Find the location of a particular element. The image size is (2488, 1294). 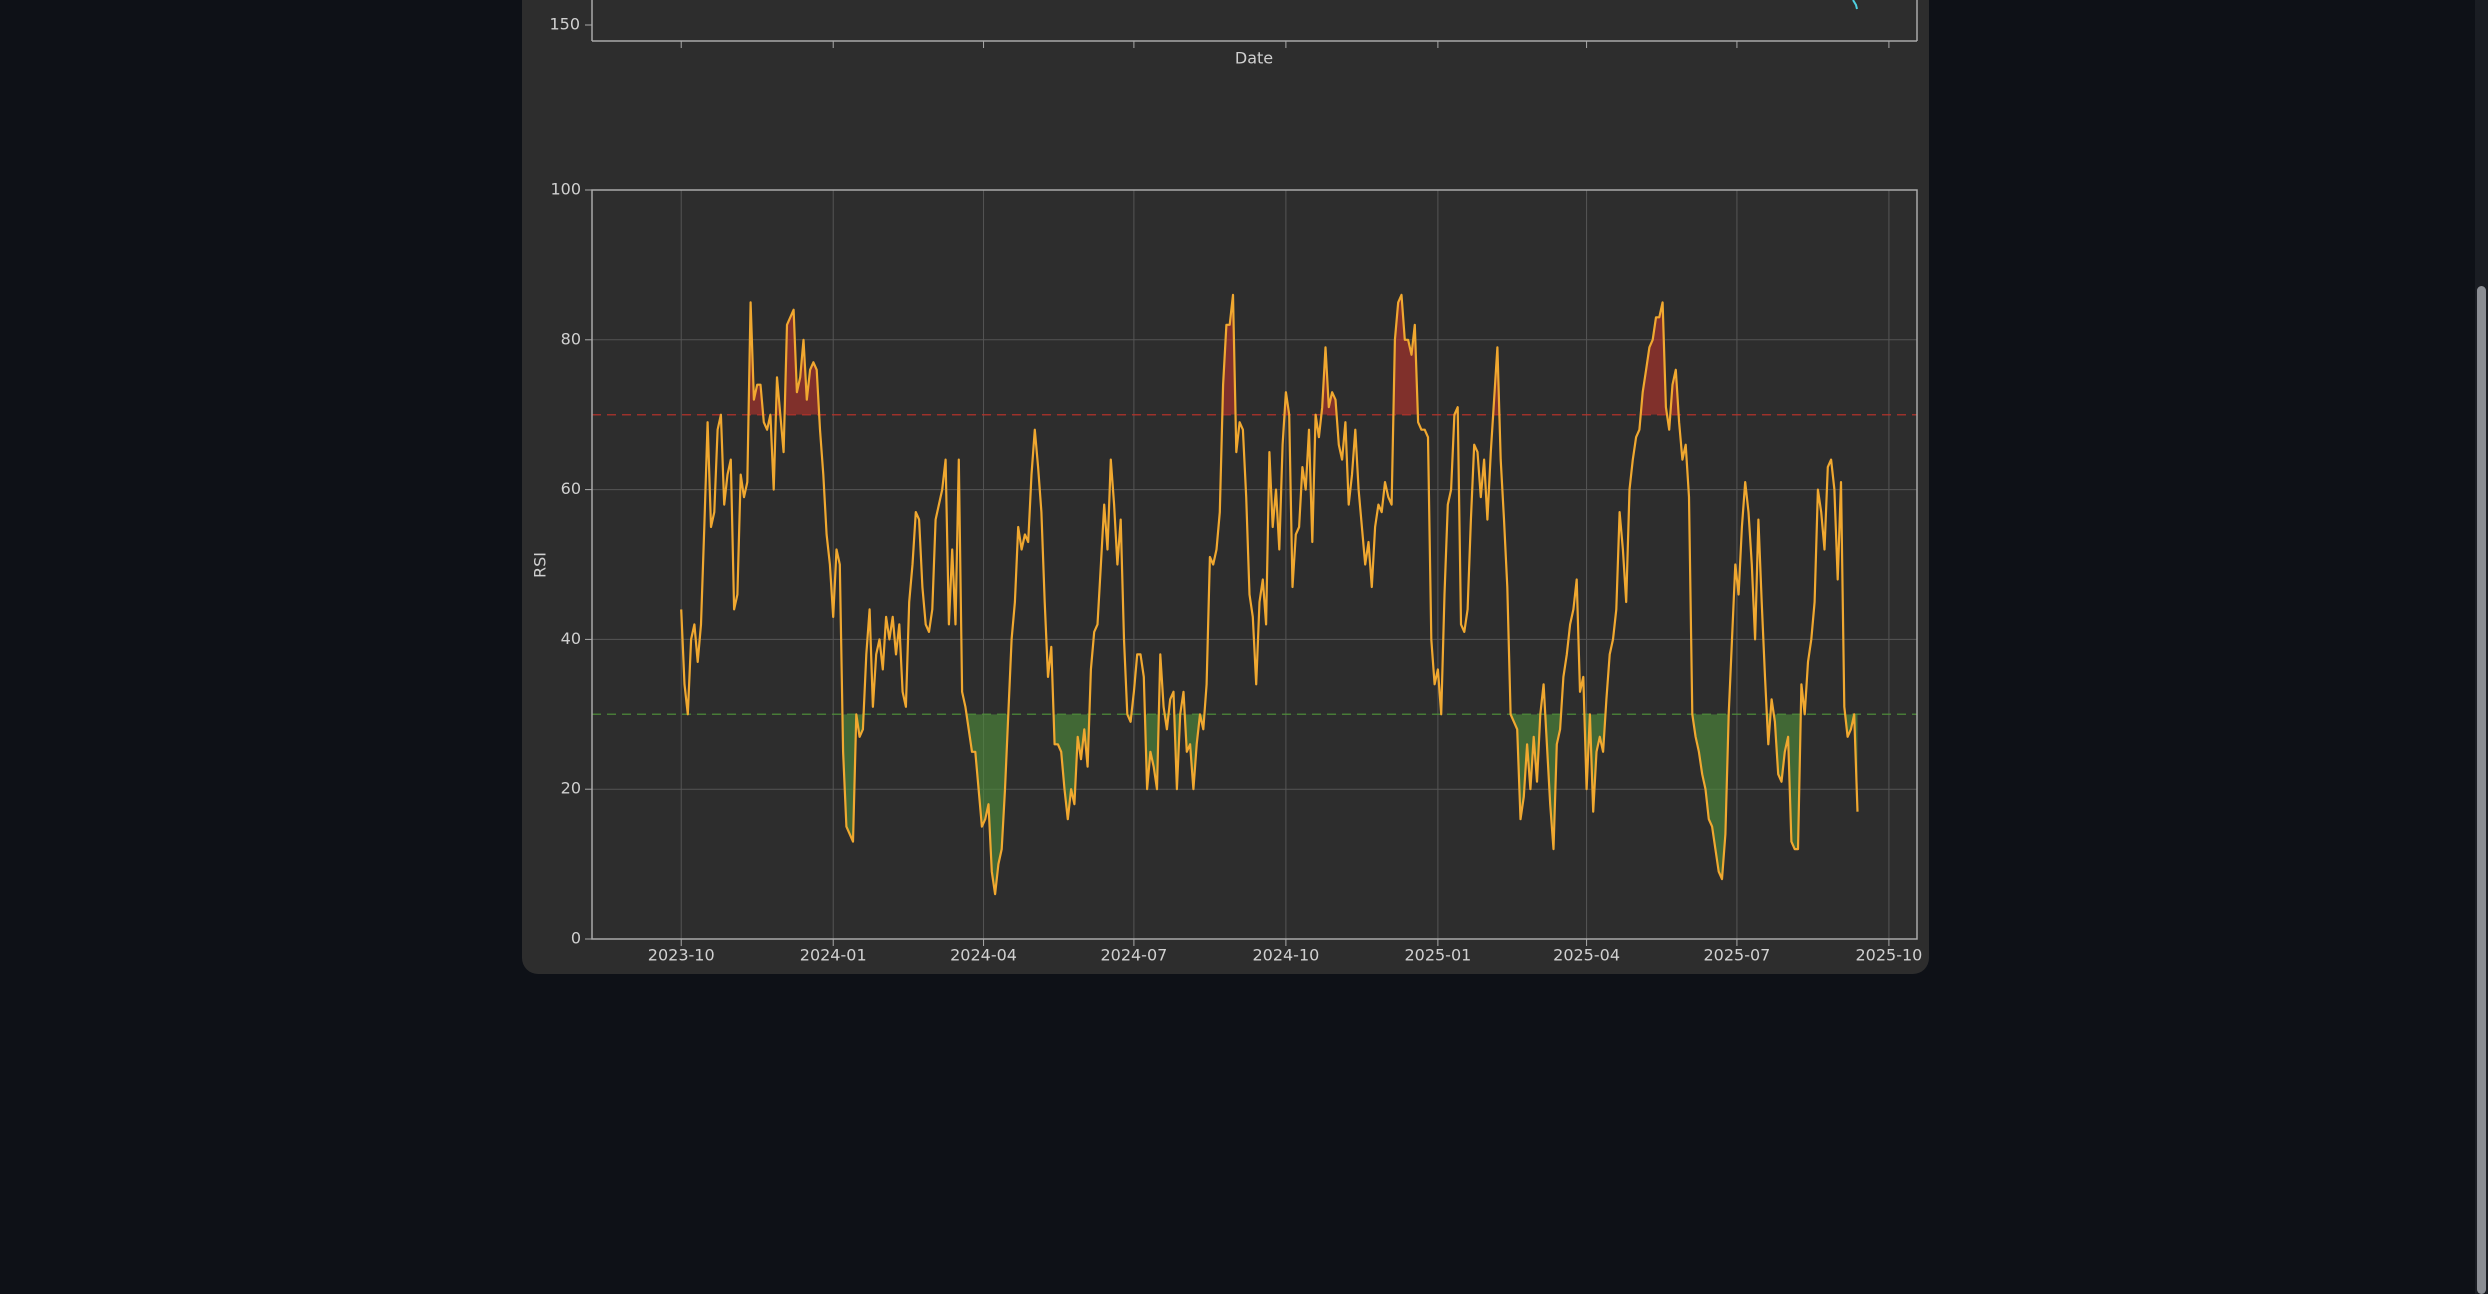

y-tick-label: 0 is located at coordinates (576, 938).